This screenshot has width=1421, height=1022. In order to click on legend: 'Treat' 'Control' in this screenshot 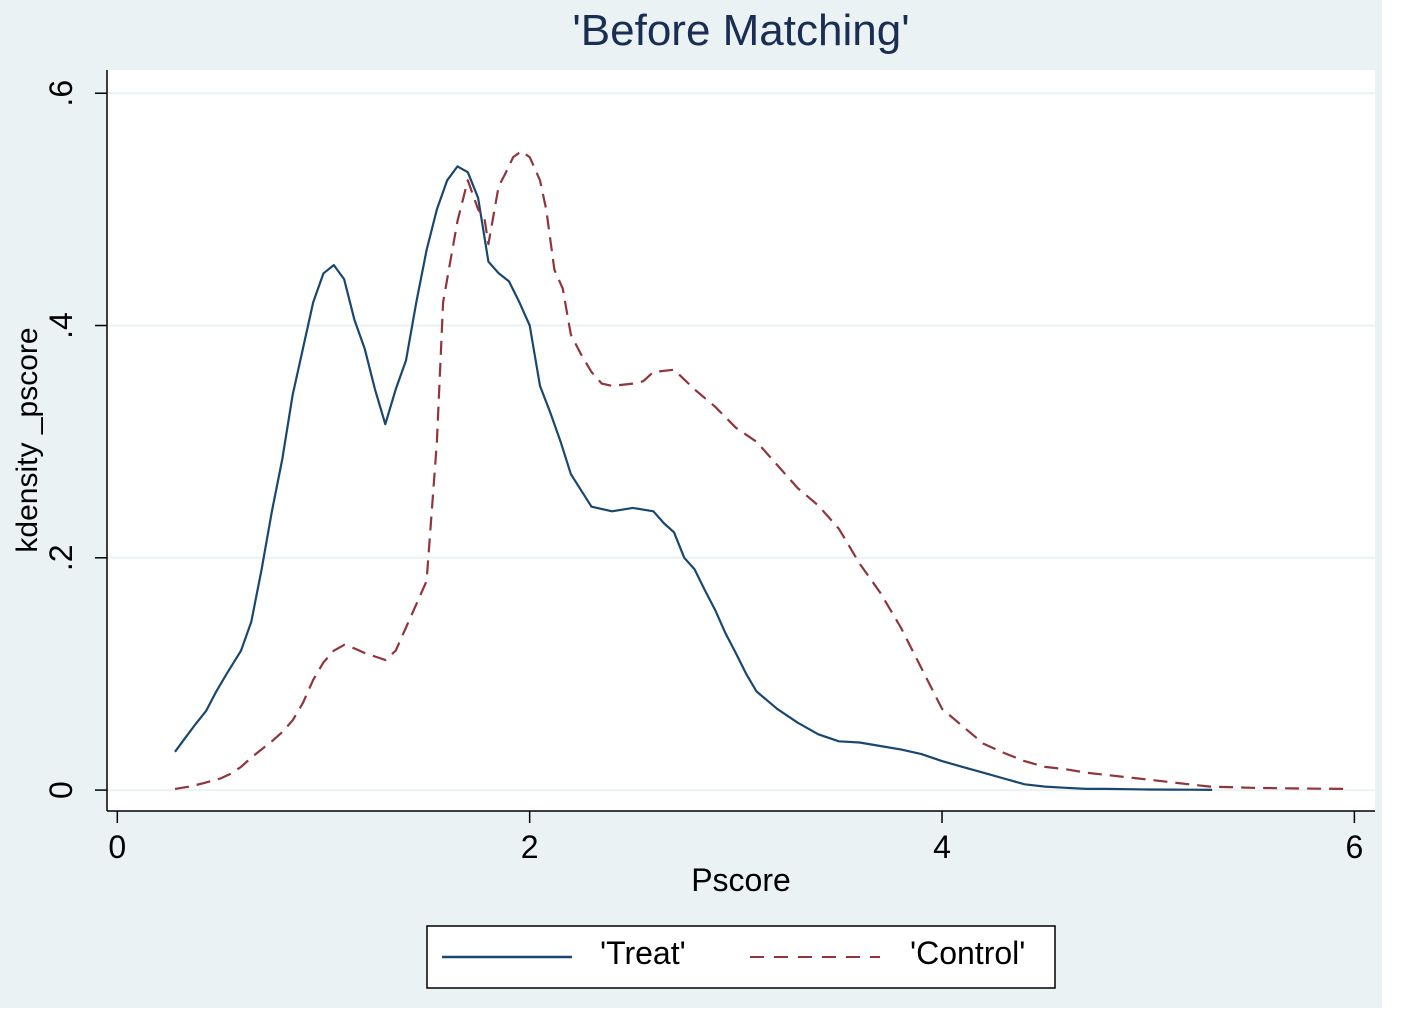, I will do `click(741, 957)`.